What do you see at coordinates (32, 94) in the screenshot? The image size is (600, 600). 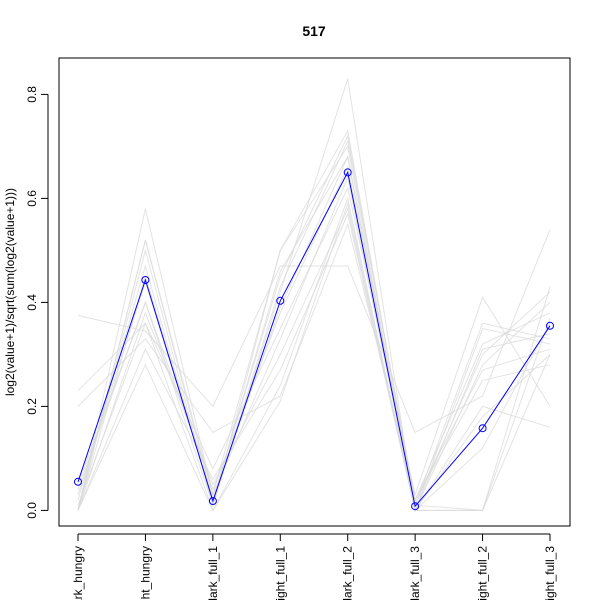 I see `y-tick-label: 0.8` at bounding box center [32, 94].